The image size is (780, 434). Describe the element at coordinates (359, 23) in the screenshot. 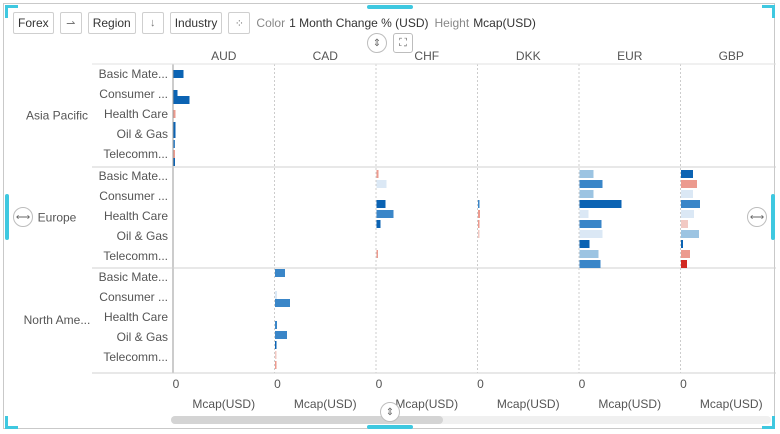

I see `color-value: 1 Month Change % (USD)` at that location.